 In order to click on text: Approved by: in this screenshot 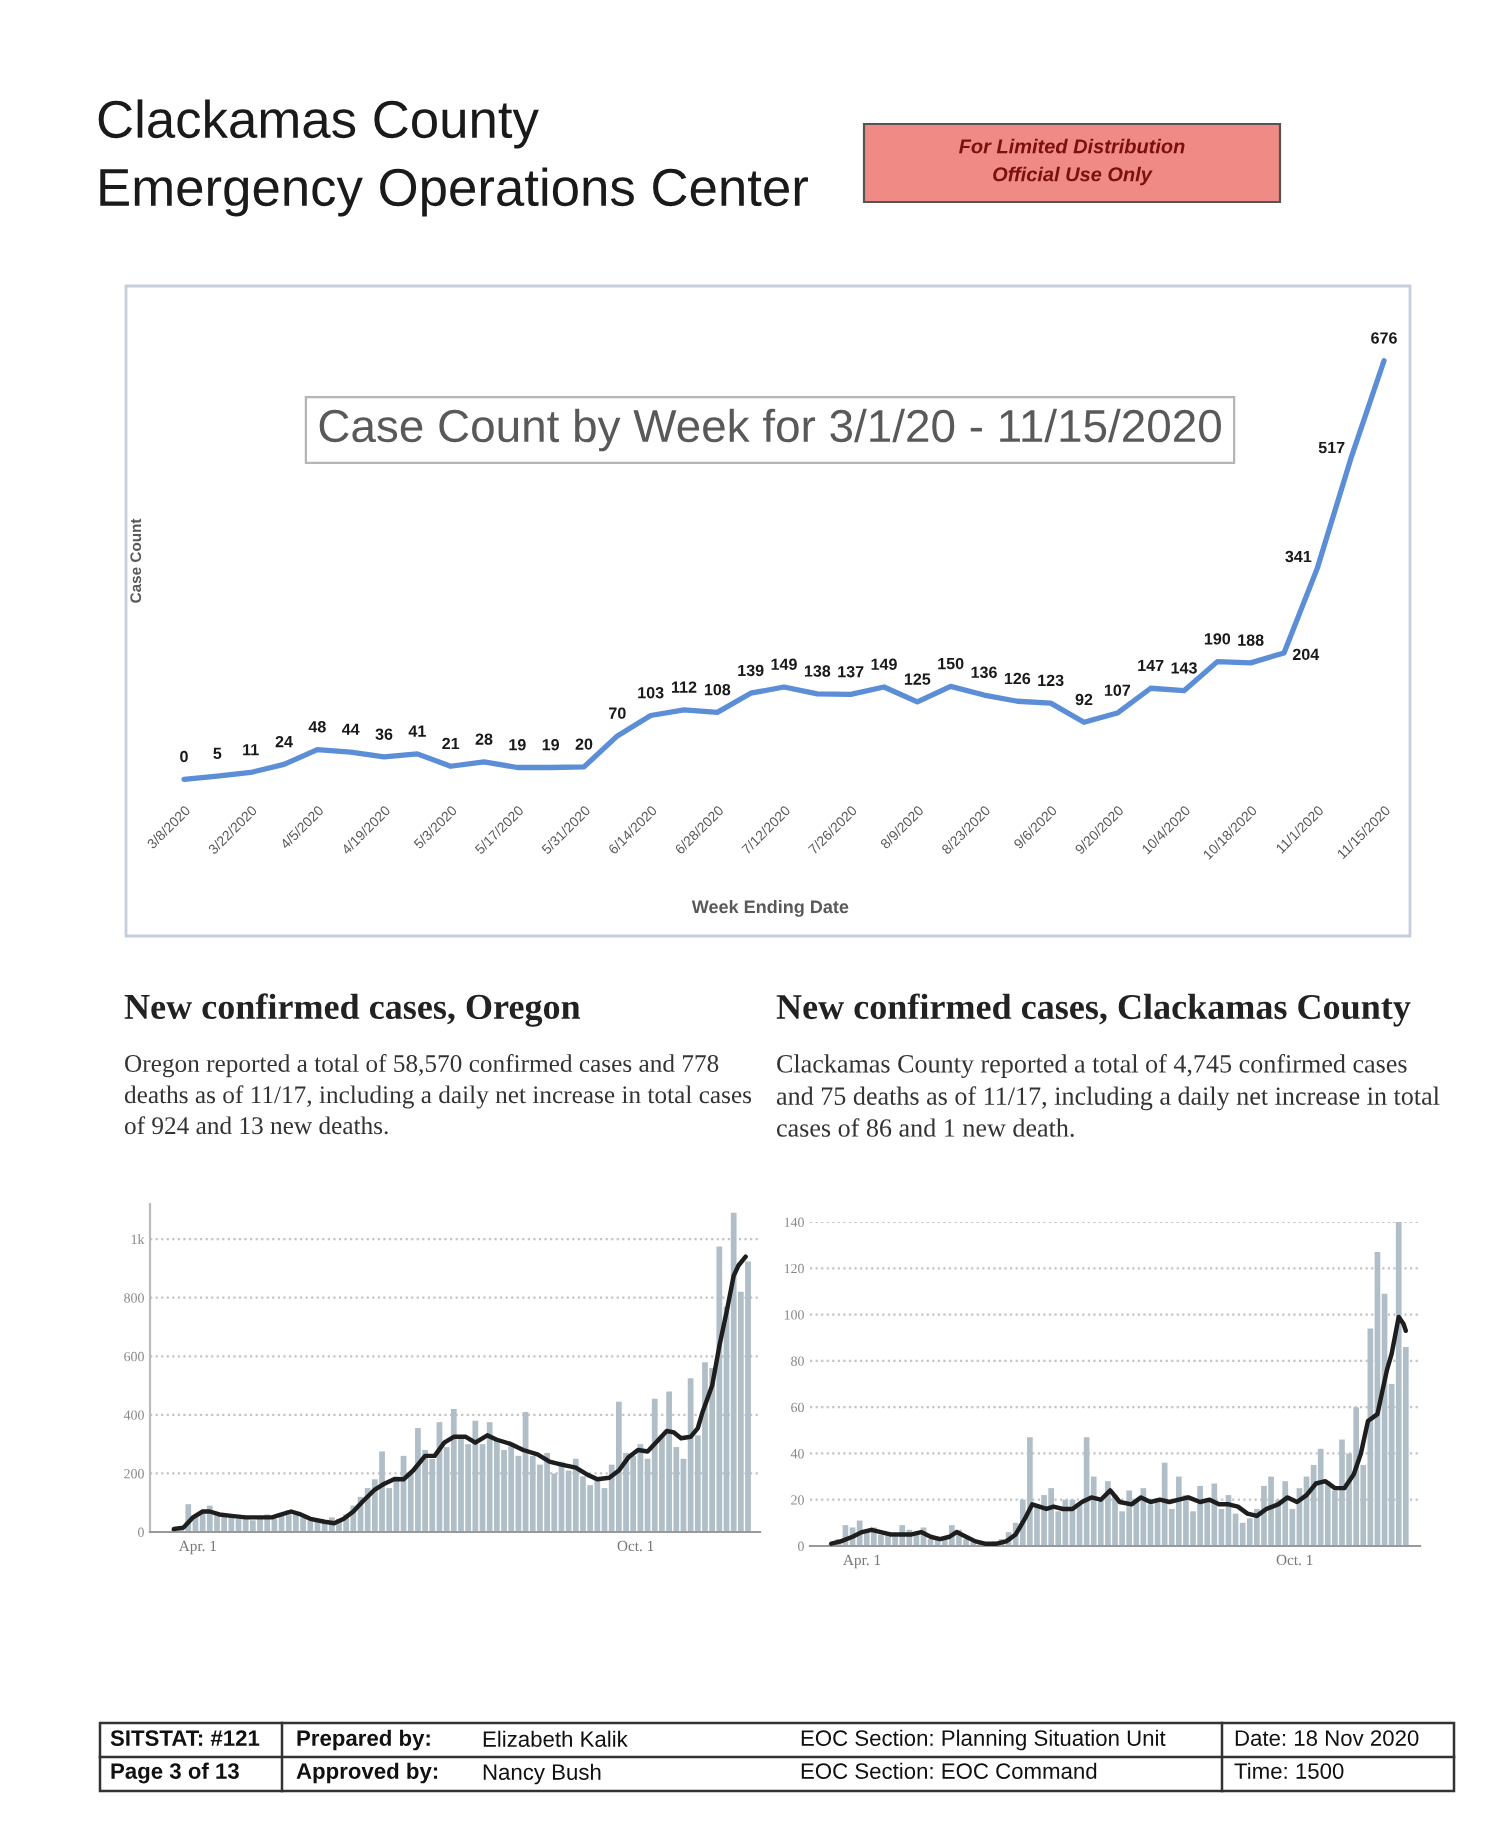, I will do `click(367, 1773)`.